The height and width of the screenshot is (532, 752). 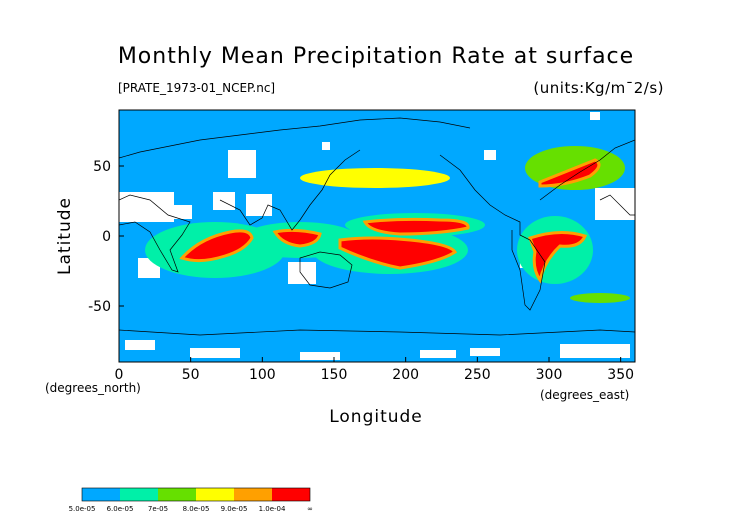 I want to click on legend-level-label: 9.0e-05, so click(x=234, y=509).